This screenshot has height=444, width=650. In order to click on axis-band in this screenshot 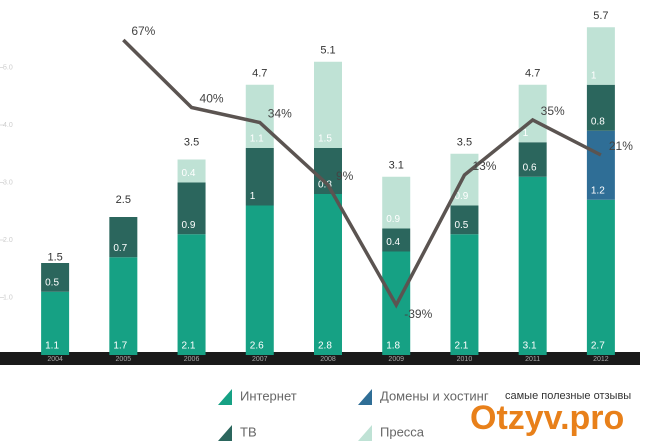, I will do `click(320, 358)`.